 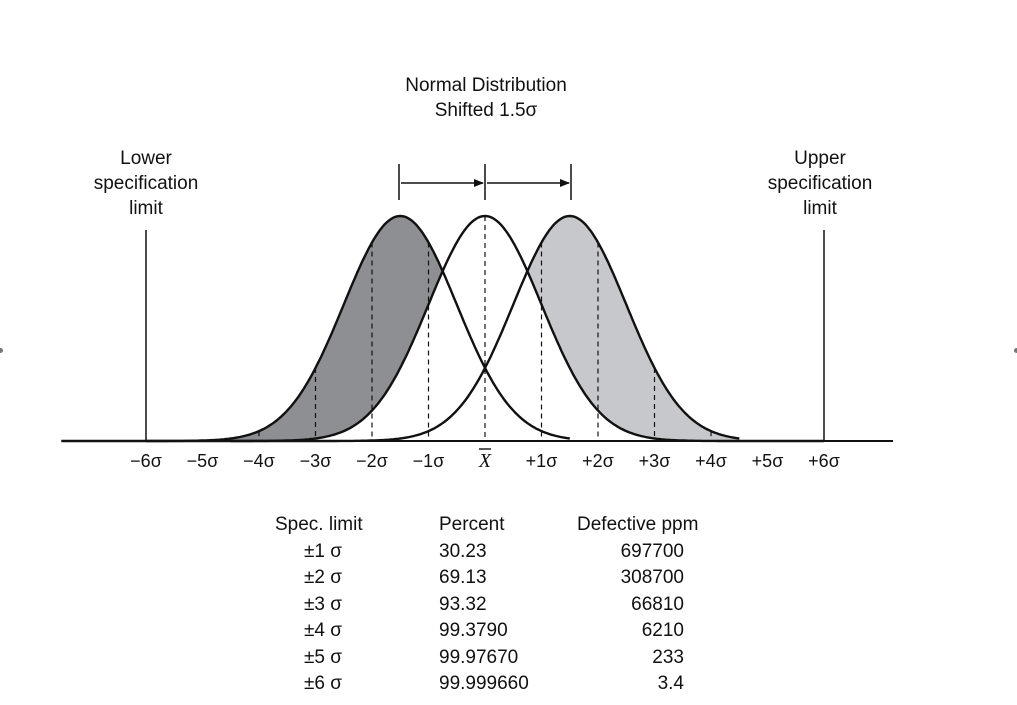 What do you see at coordinates (486, 110) in the screenshot?
I see `chart-title-line-2: Shifted 1.5σ` at bounding box center [486, 110].